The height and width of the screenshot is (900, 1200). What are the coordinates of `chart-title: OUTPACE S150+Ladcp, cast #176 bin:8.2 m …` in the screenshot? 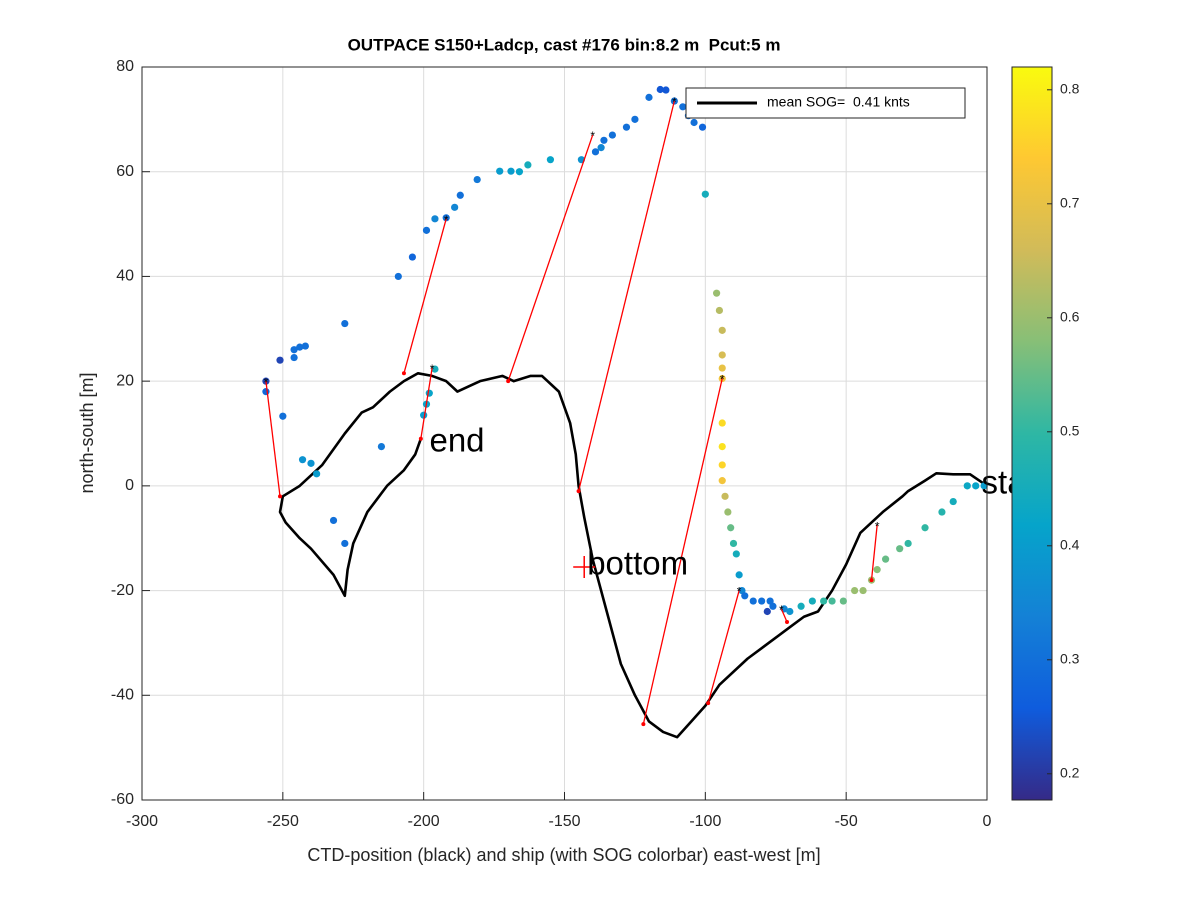 It's located at (564, 44).